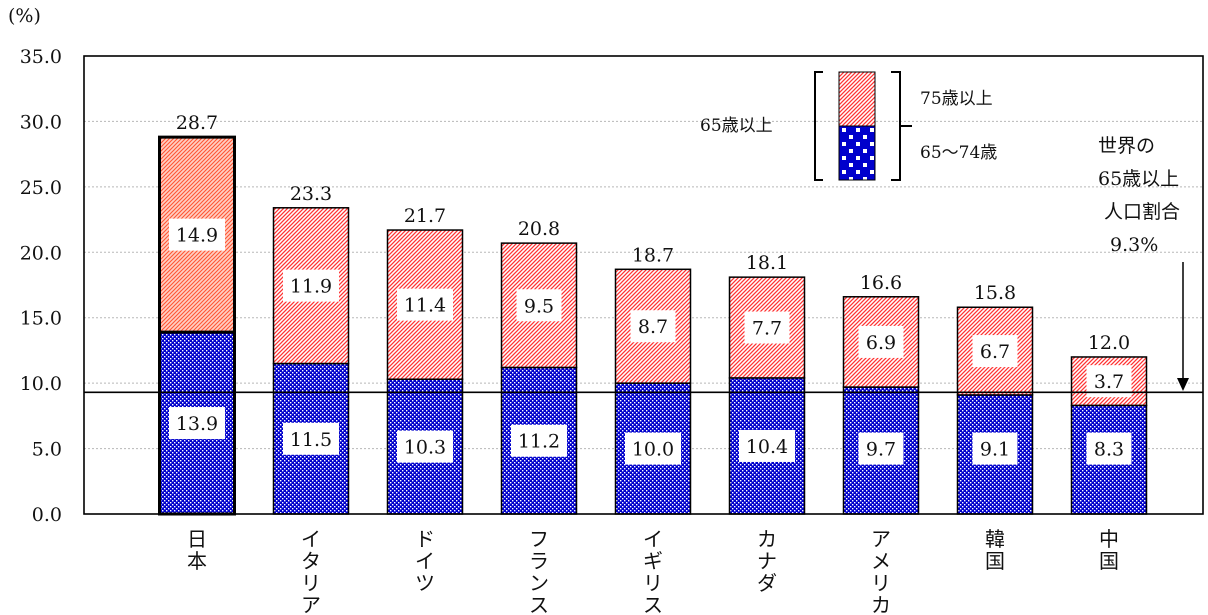  Describe the element at coordinates (41, 57) in the screenshot. I see `y-tick-label: 35.0` at that location.